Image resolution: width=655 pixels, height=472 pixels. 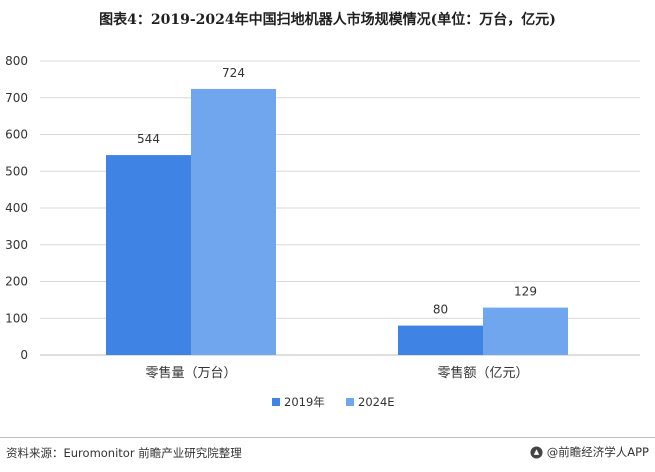 I want to click on brand-logo-icon, so click(x=536, y=452).